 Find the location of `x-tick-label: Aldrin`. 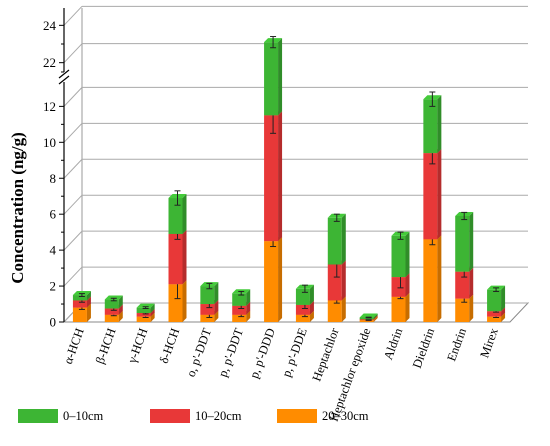

x-tick-label: Aldrin is located at coordinates (393, 344).